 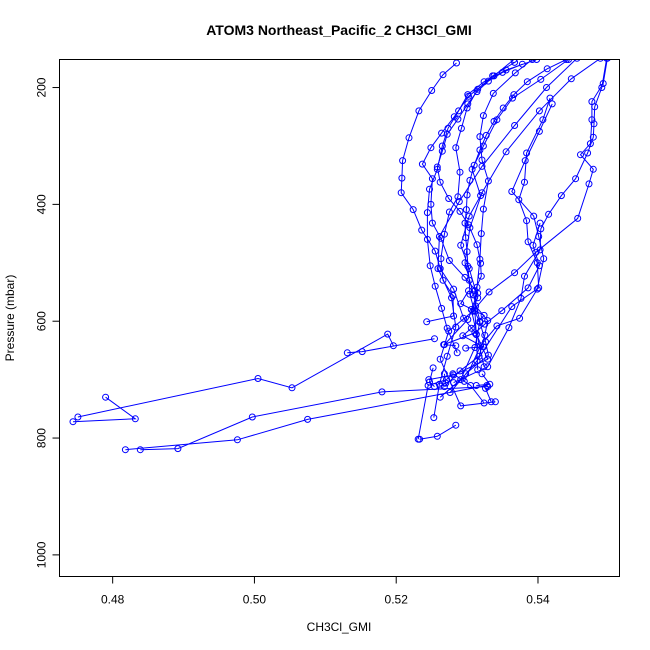 What do you see at coordinates (397, 600) in the screenshot?
I see `x-tick-label: 0.52` at bounding box center [397, 600].